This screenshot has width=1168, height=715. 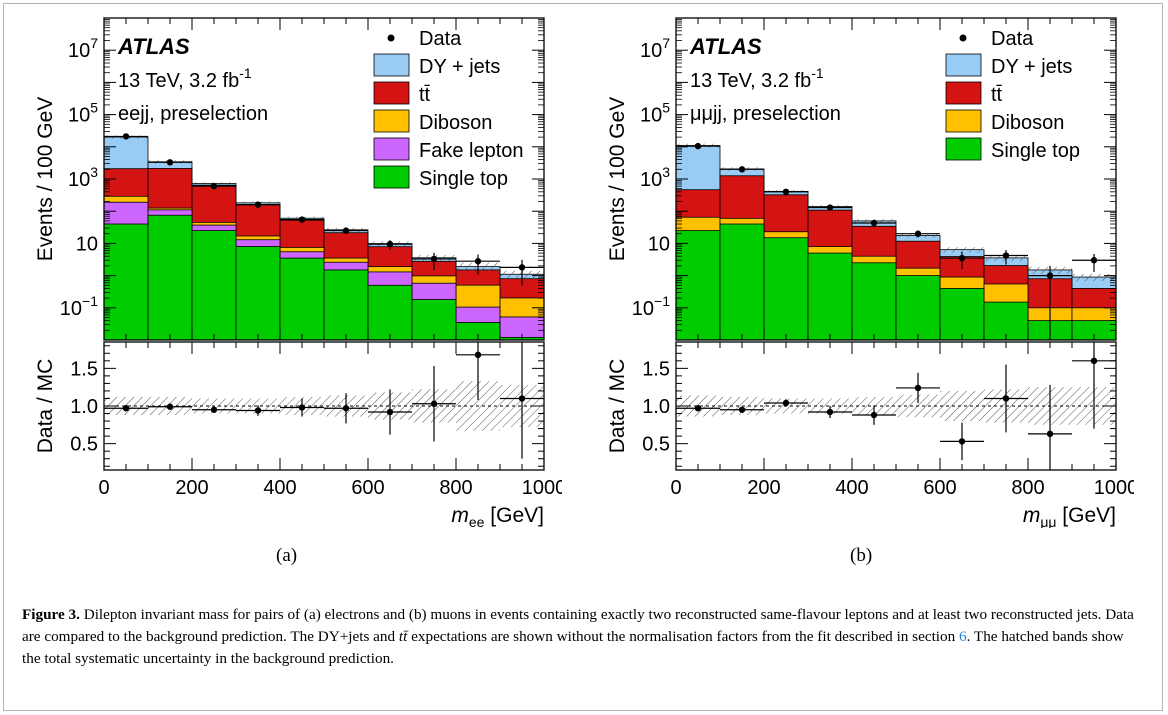 What do you see at coordinates (459, 67) in the screenshot?
I see `legend-entry: DY + jets` at bounding box center [459, 67].